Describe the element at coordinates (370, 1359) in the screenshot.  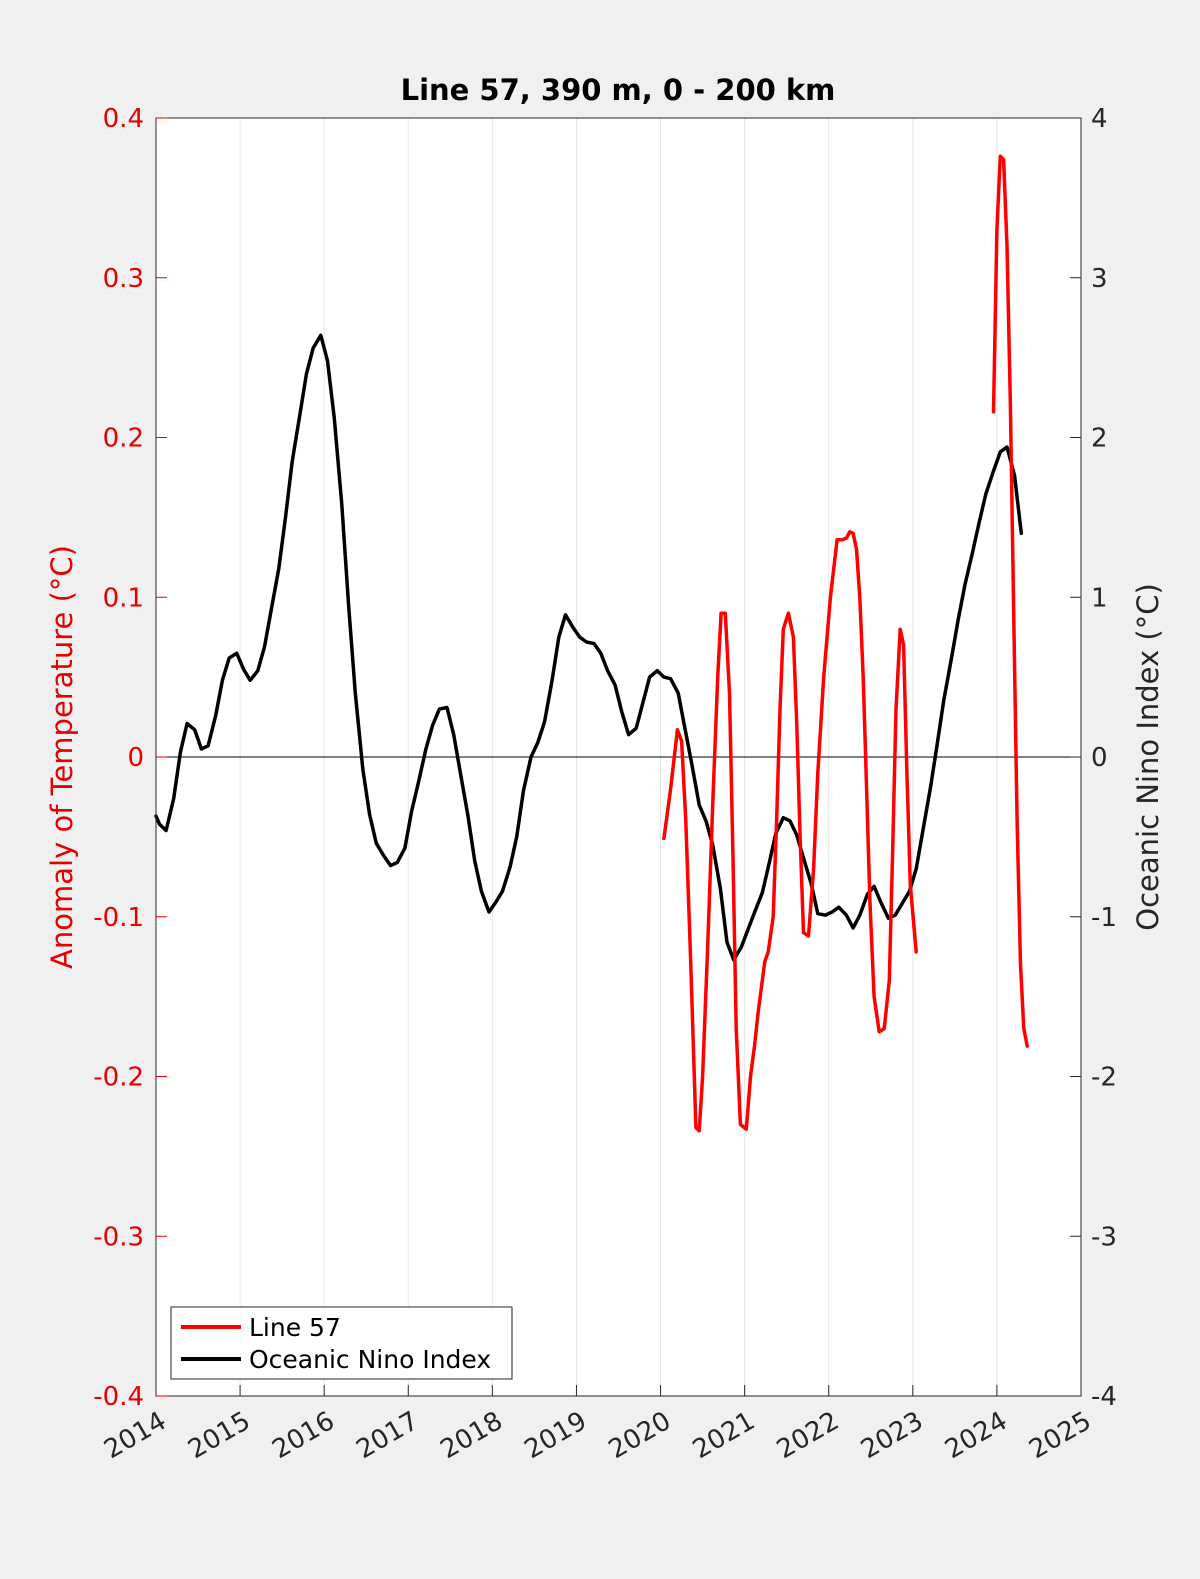
I see `legend-label-oni: Oceanic Nino Index` at that location.